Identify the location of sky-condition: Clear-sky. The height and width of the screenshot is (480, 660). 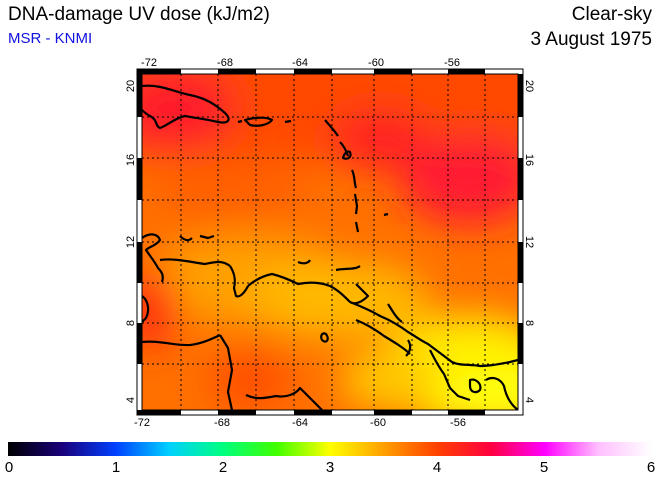
(611, 14).